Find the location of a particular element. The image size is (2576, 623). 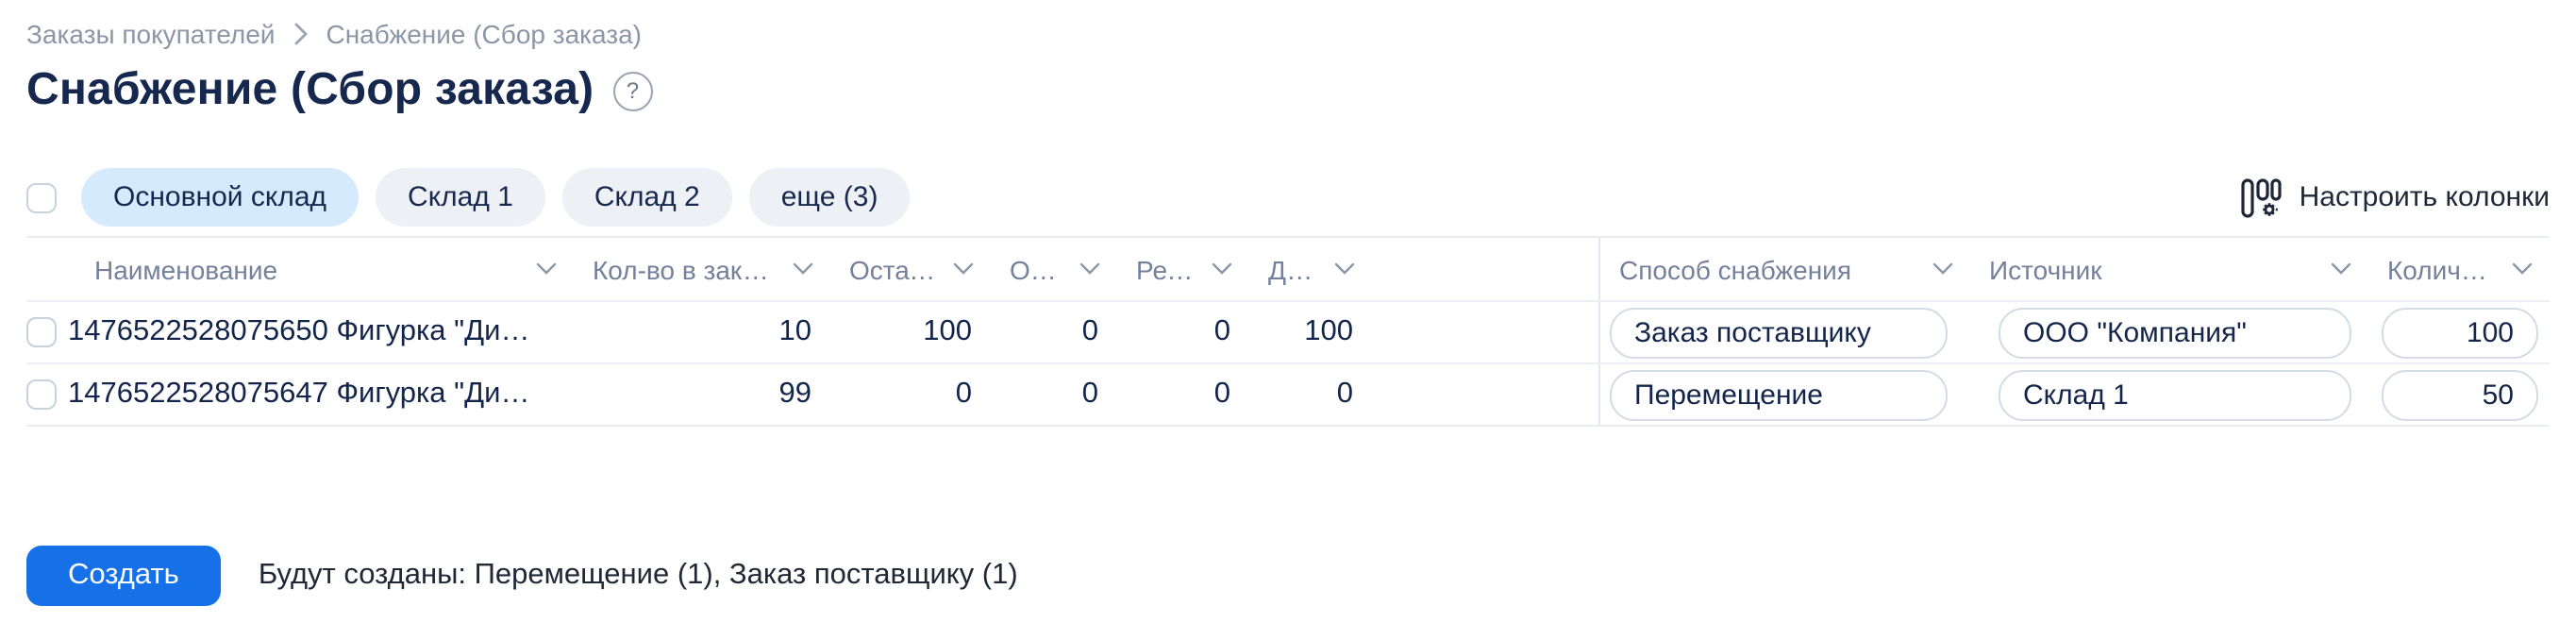

column-header-qty-in-order: Кол-во в заказе is located at coordinates (702, 269).